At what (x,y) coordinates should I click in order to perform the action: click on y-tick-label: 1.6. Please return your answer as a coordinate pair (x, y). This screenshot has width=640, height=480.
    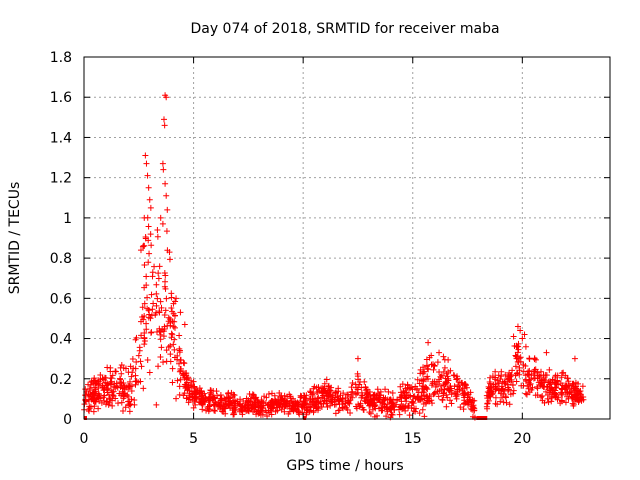
    Looking at the image, I should click on (61, 98).